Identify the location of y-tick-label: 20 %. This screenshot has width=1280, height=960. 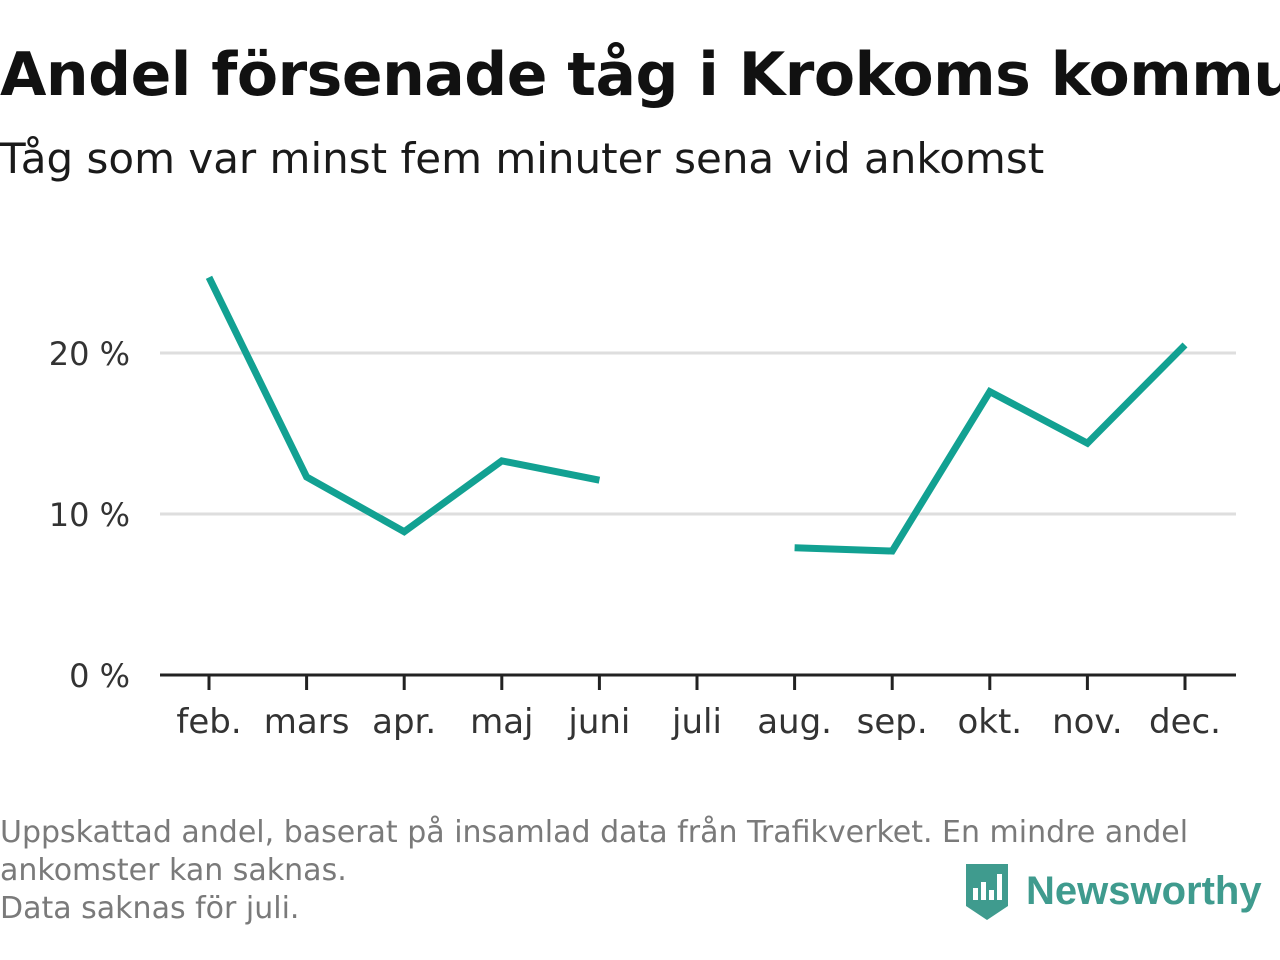
(89, 354).